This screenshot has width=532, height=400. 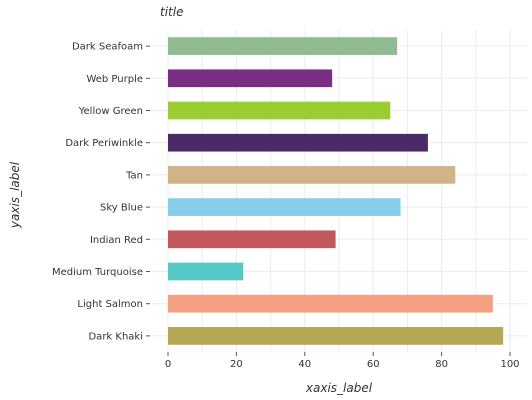 I want to click on y-tick-label: Dark Periwinkle, so click(x=104, y=143).